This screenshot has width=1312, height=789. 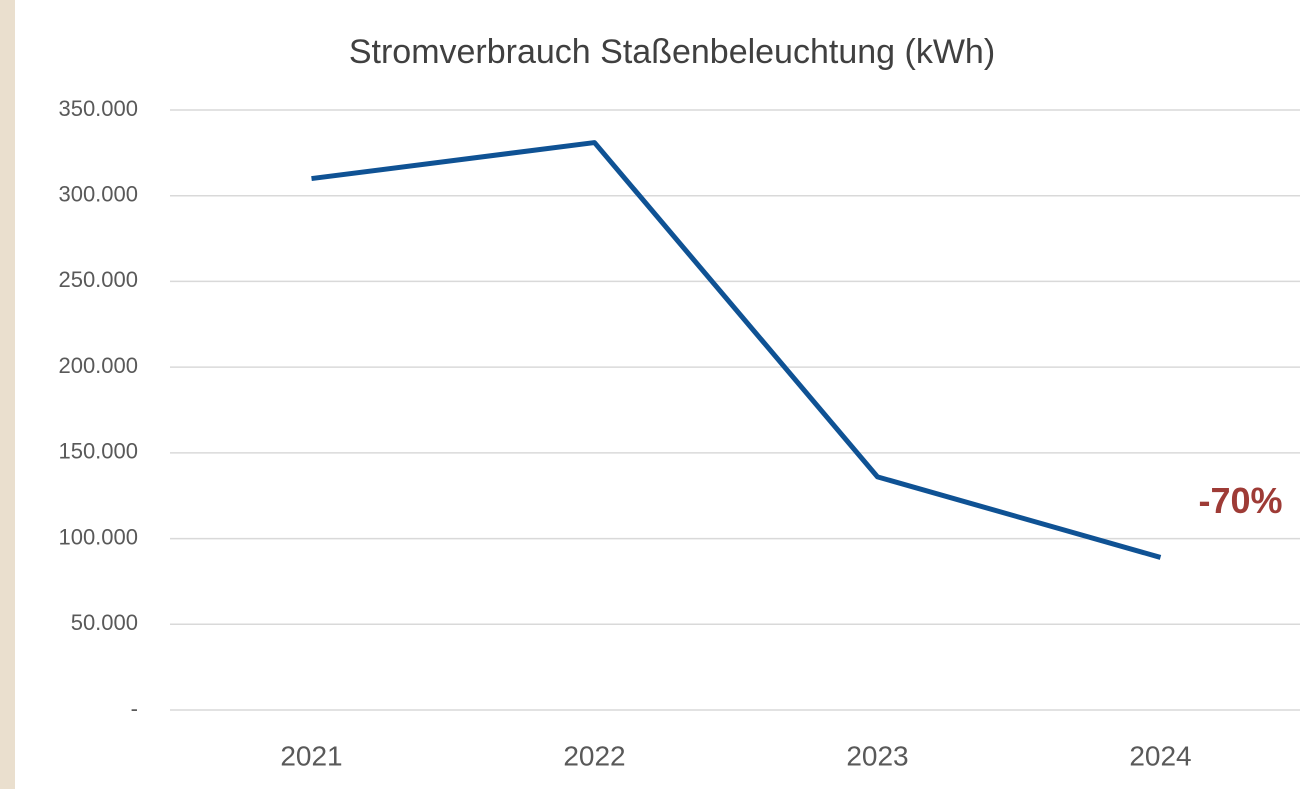 I want to click on y-tick-label: -, so click(x=134, y=708).